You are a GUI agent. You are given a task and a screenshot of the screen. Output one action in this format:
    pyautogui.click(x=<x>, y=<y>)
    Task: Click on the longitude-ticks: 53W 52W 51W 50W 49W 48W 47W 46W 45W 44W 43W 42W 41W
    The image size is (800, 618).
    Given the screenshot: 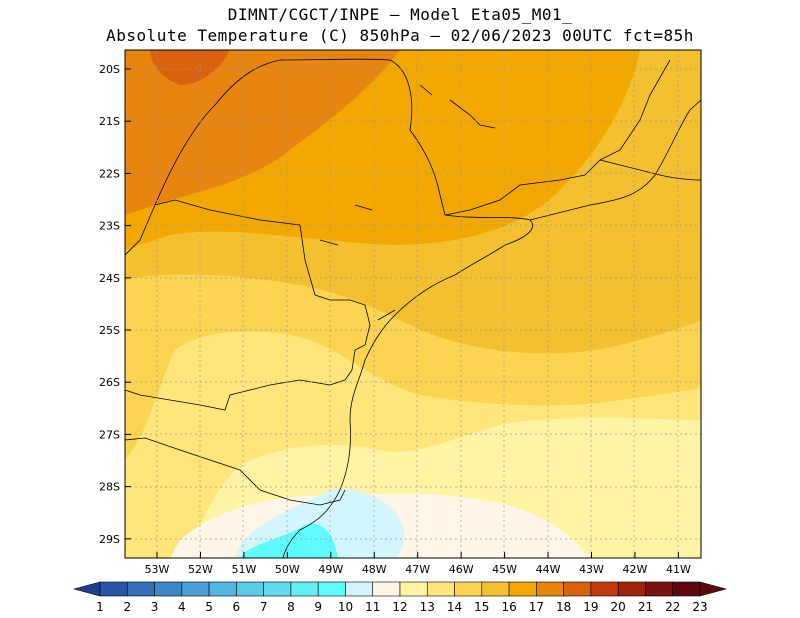 What is the action you would take?
    pyautogui.click(x=418, y=564)
    